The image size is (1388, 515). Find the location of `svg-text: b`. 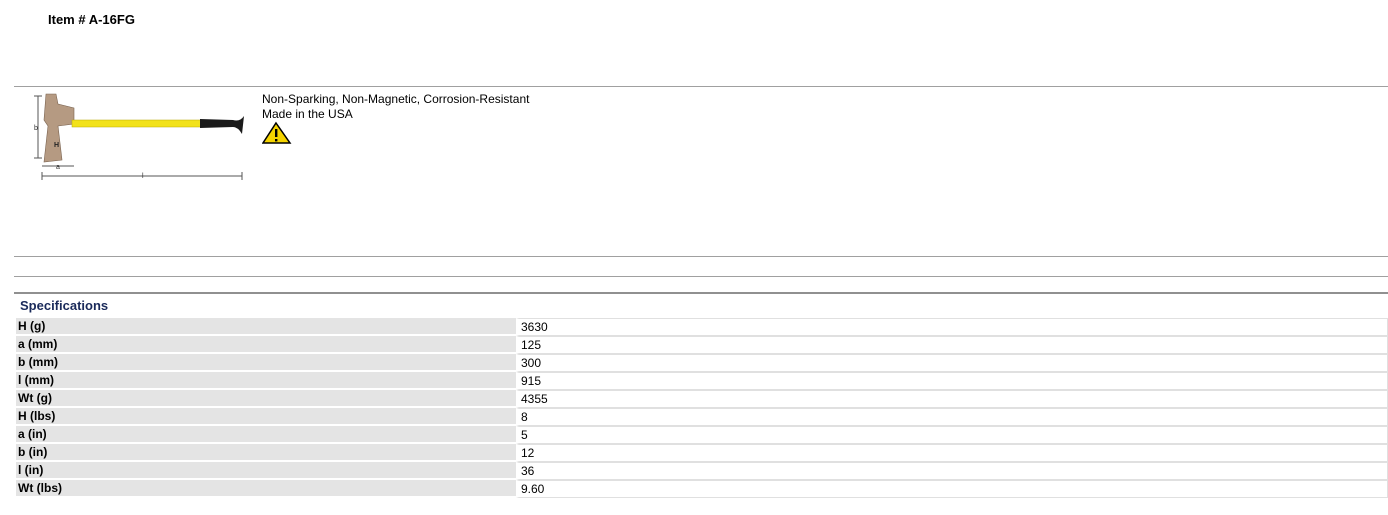

svg-text: b is located at coordinates (36, 128).